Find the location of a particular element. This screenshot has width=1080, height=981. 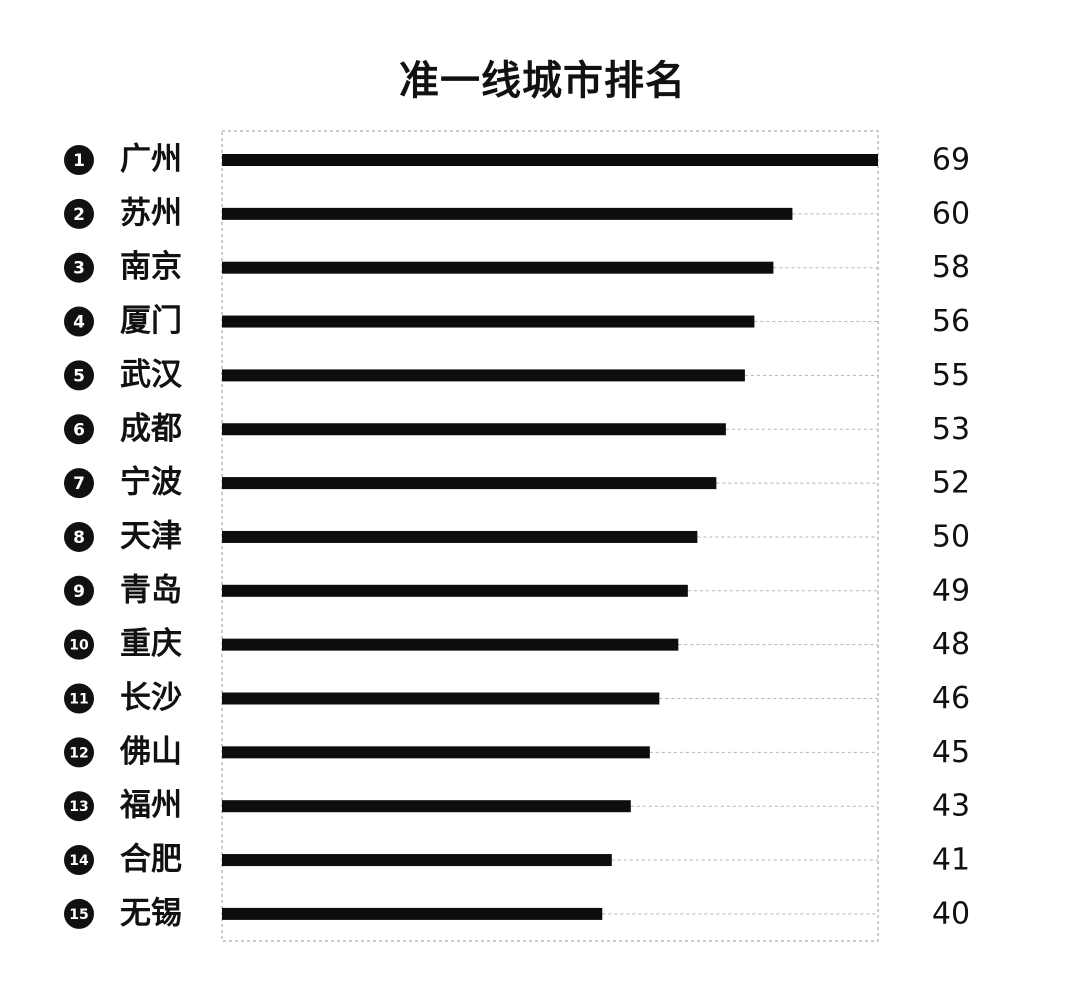

rank-number: 7 is located at coordinates (79, 484).